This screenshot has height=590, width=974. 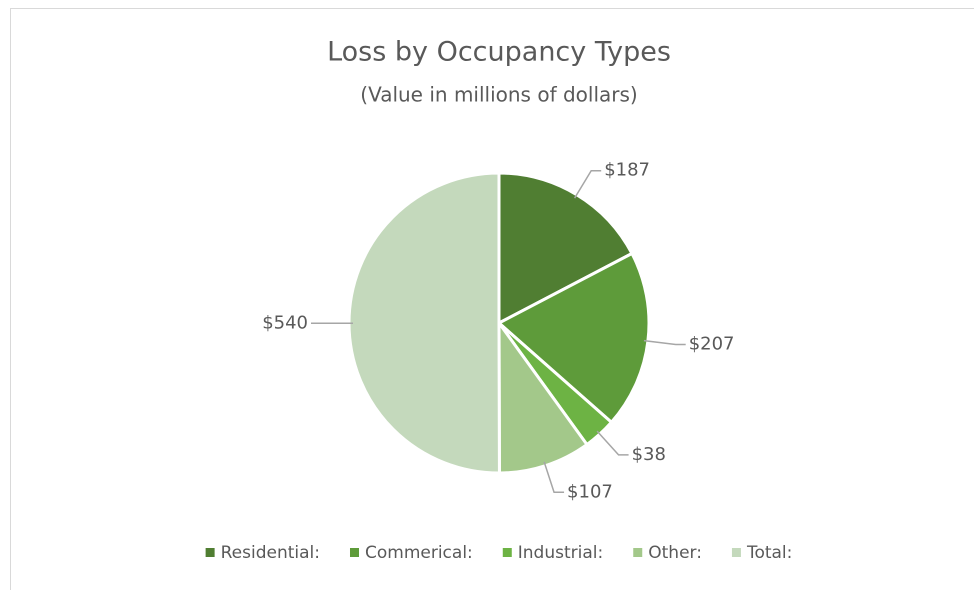 What do you see at coordinates (675, 553) in the screenshot?
I see `legend-label: Other:` at bounding box center [675, 553].